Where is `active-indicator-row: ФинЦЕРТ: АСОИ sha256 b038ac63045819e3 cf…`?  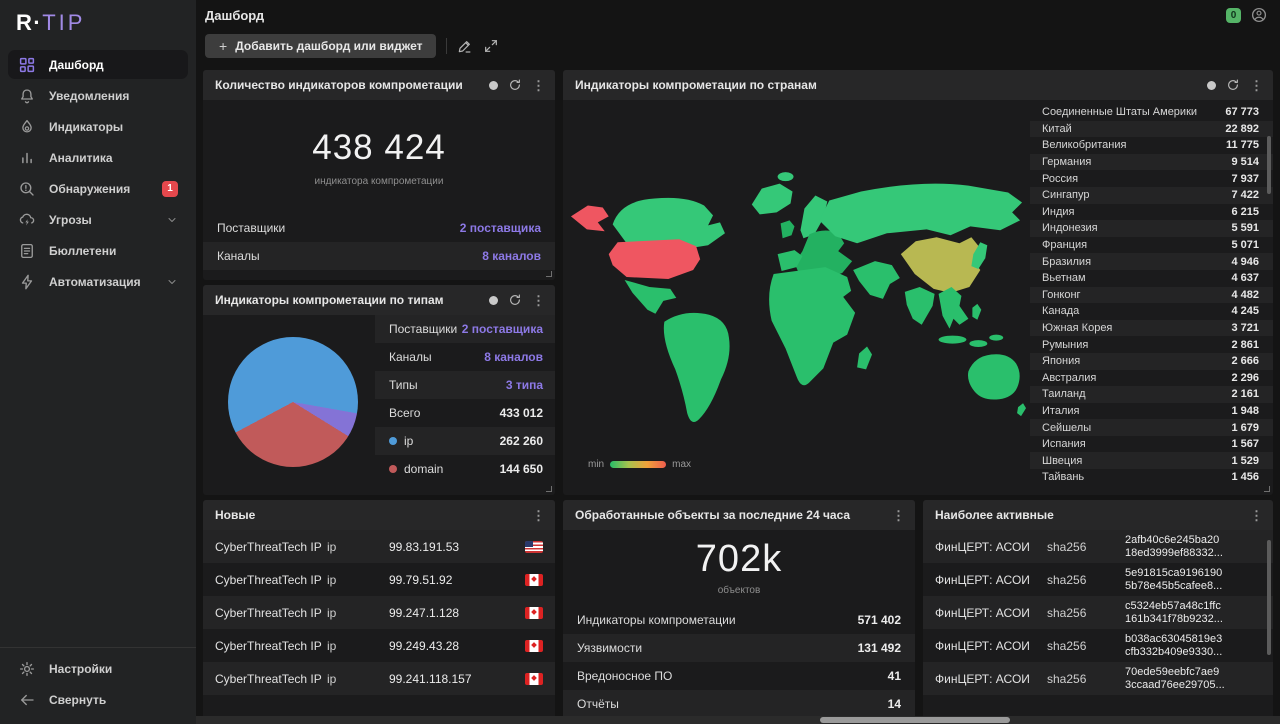 active-indicator-row: ФинЦЕРТ: АСОИ sha256 b038ac63045819e3 cf… is located at coordinates (1098, 645).